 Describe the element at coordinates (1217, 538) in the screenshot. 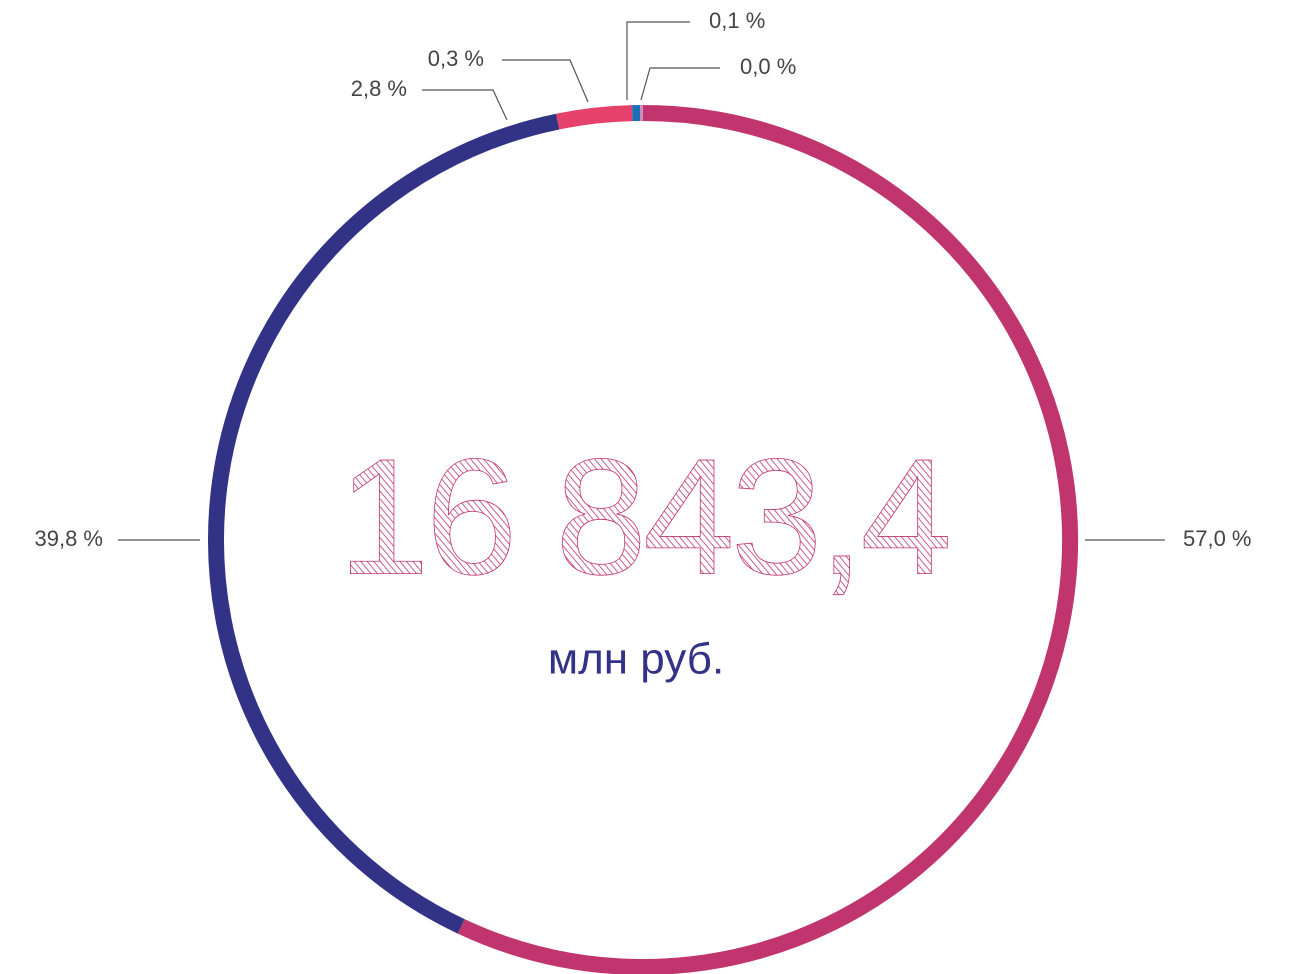

I see `value-label: 57,0 %` at that location.